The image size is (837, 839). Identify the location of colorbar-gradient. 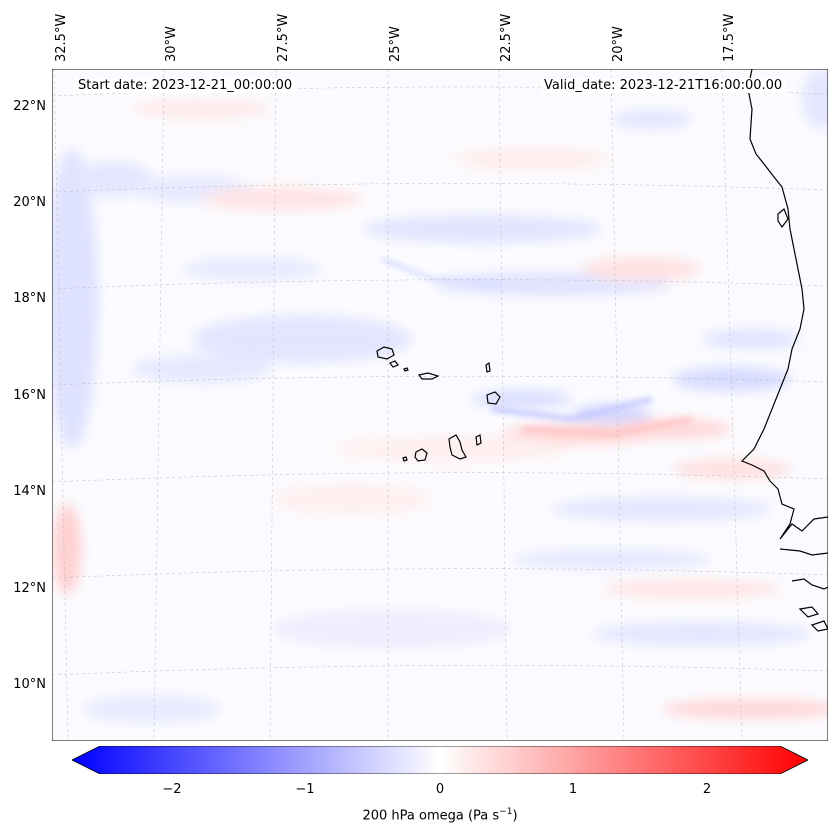
(440, 760).